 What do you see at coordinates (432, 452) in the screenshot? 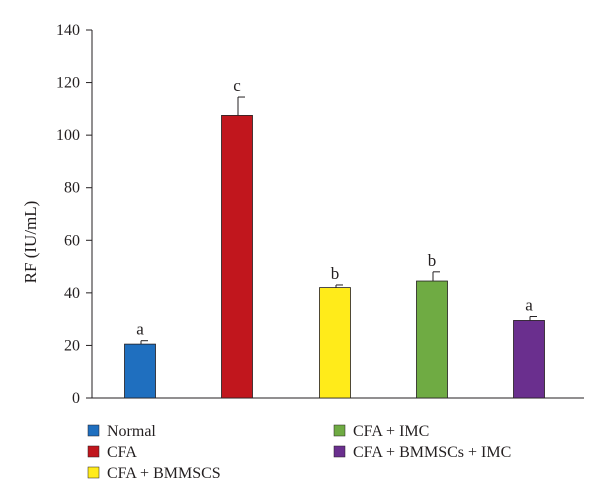
I see `legend-label-5: CFA + BMMSCs + IMC` at bounding box center [432, 452].